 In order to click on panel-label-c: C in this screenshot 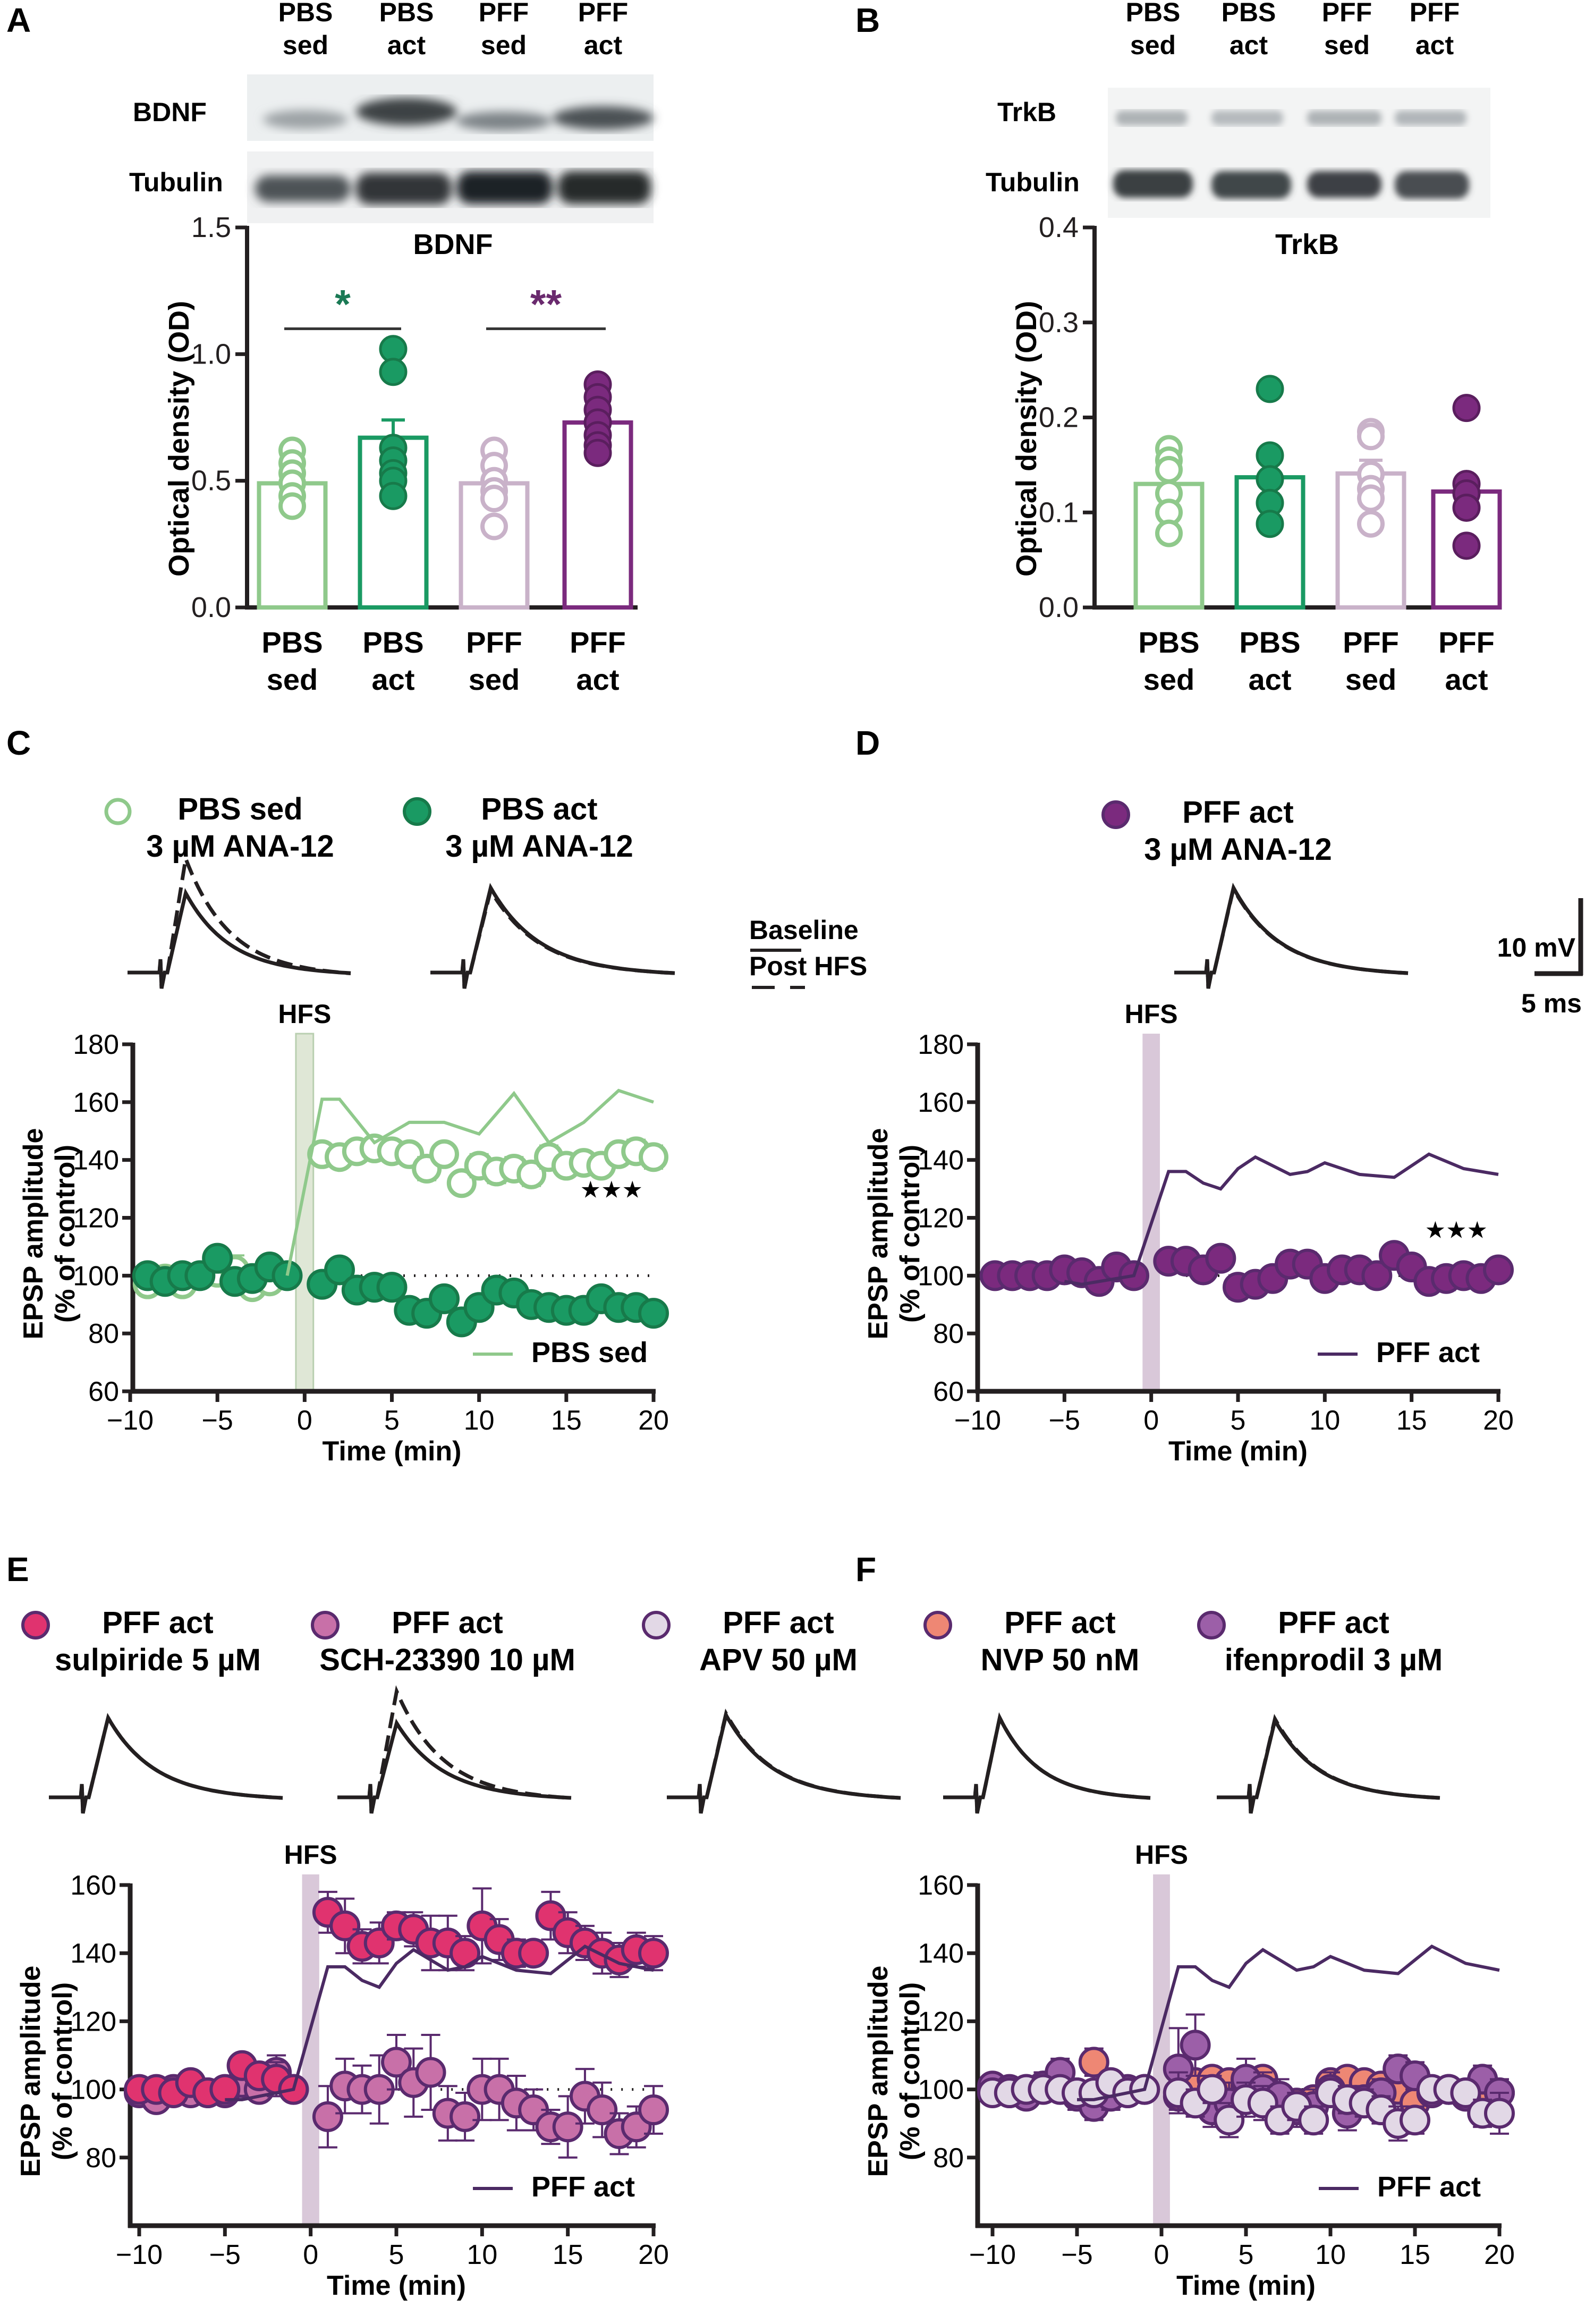, I will do `click(18, 743)`.